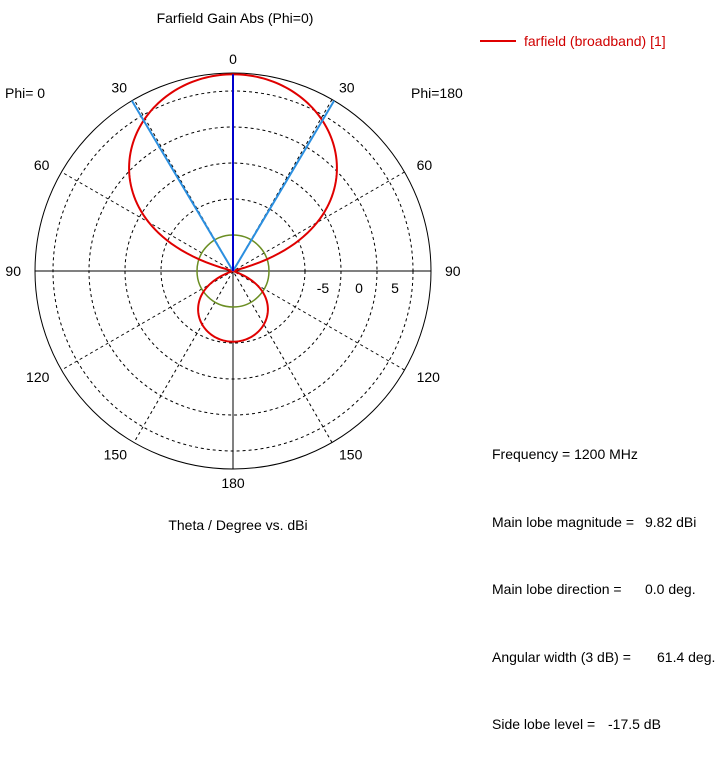  Describe the element at coordinates (498, 41) in the screenshot. I see `legend-swatch` at that location.